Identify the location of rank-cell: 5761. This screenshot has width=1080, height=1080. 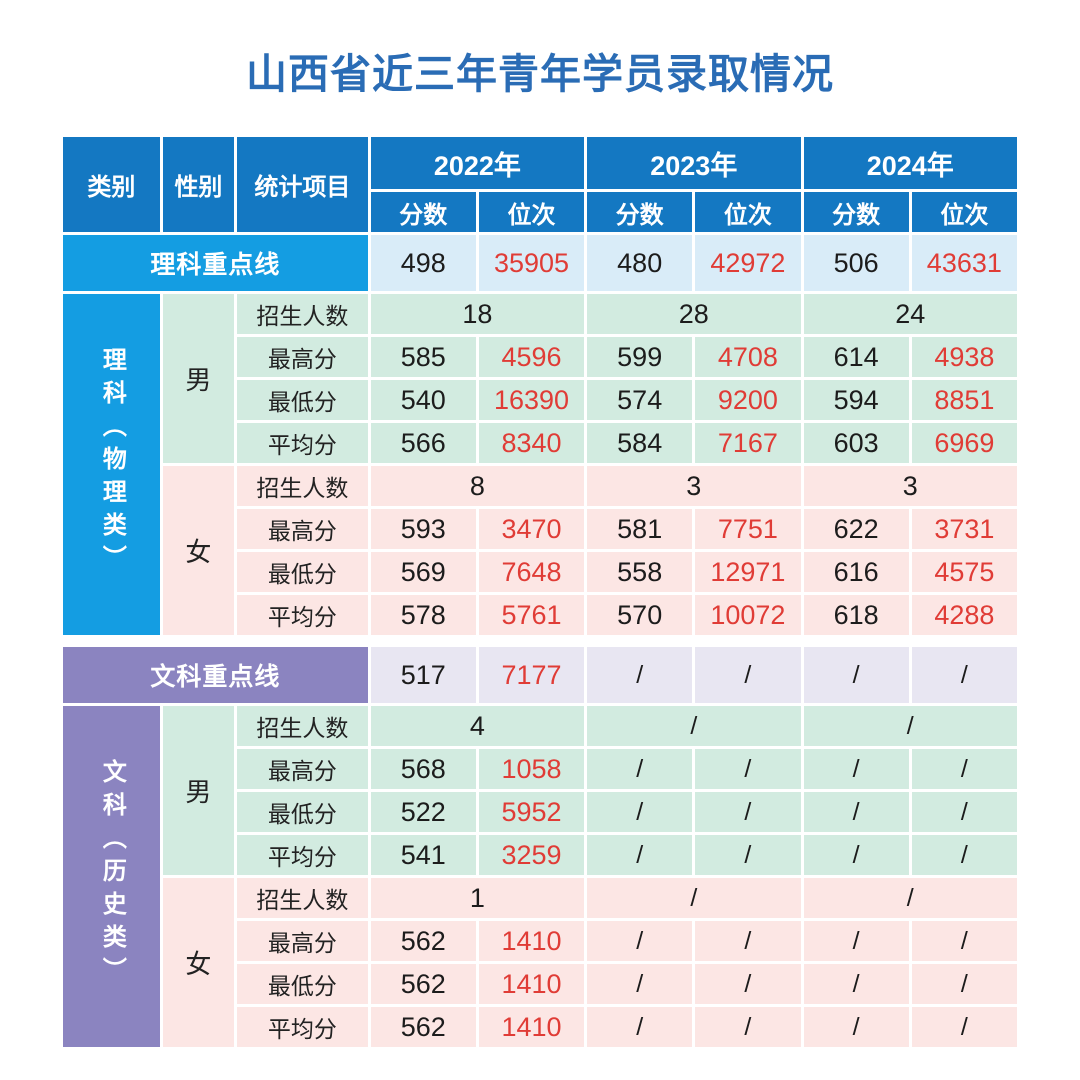
(531, 615).